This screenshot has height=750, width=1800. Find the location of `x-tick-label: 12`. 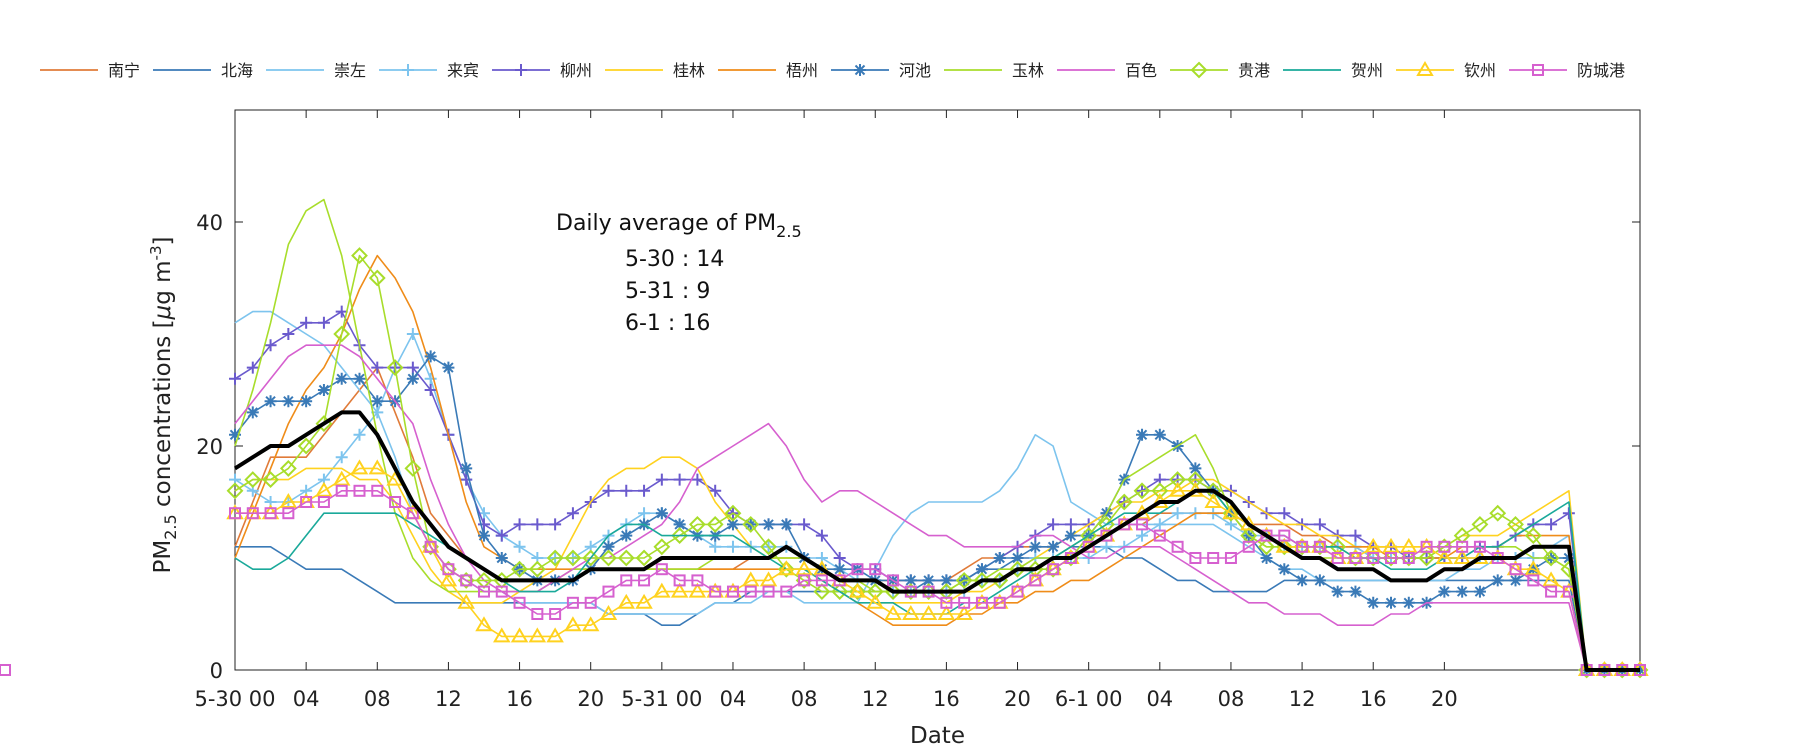

x-tick-label: 12 is located at coordinates (1302, 699).